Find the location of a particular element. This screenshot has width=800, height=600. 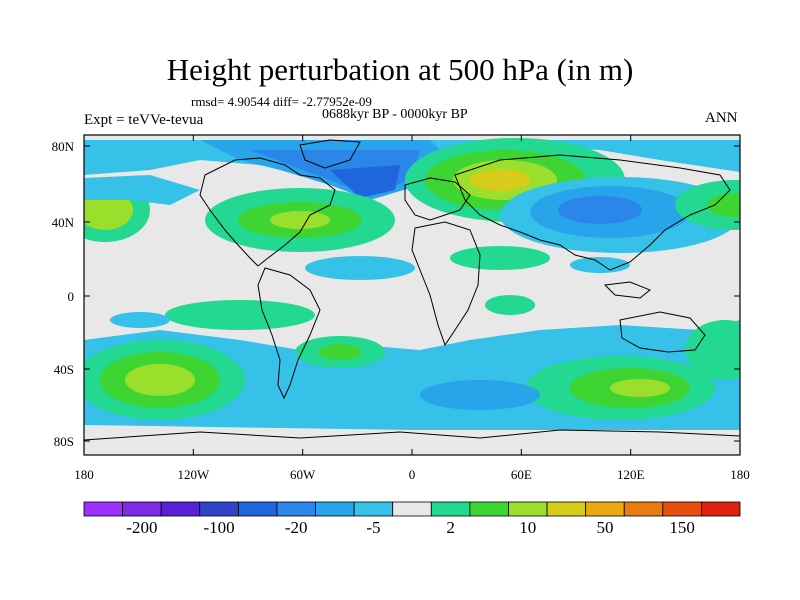

colorbar-label: 10 is located at coordinates (527, 527).